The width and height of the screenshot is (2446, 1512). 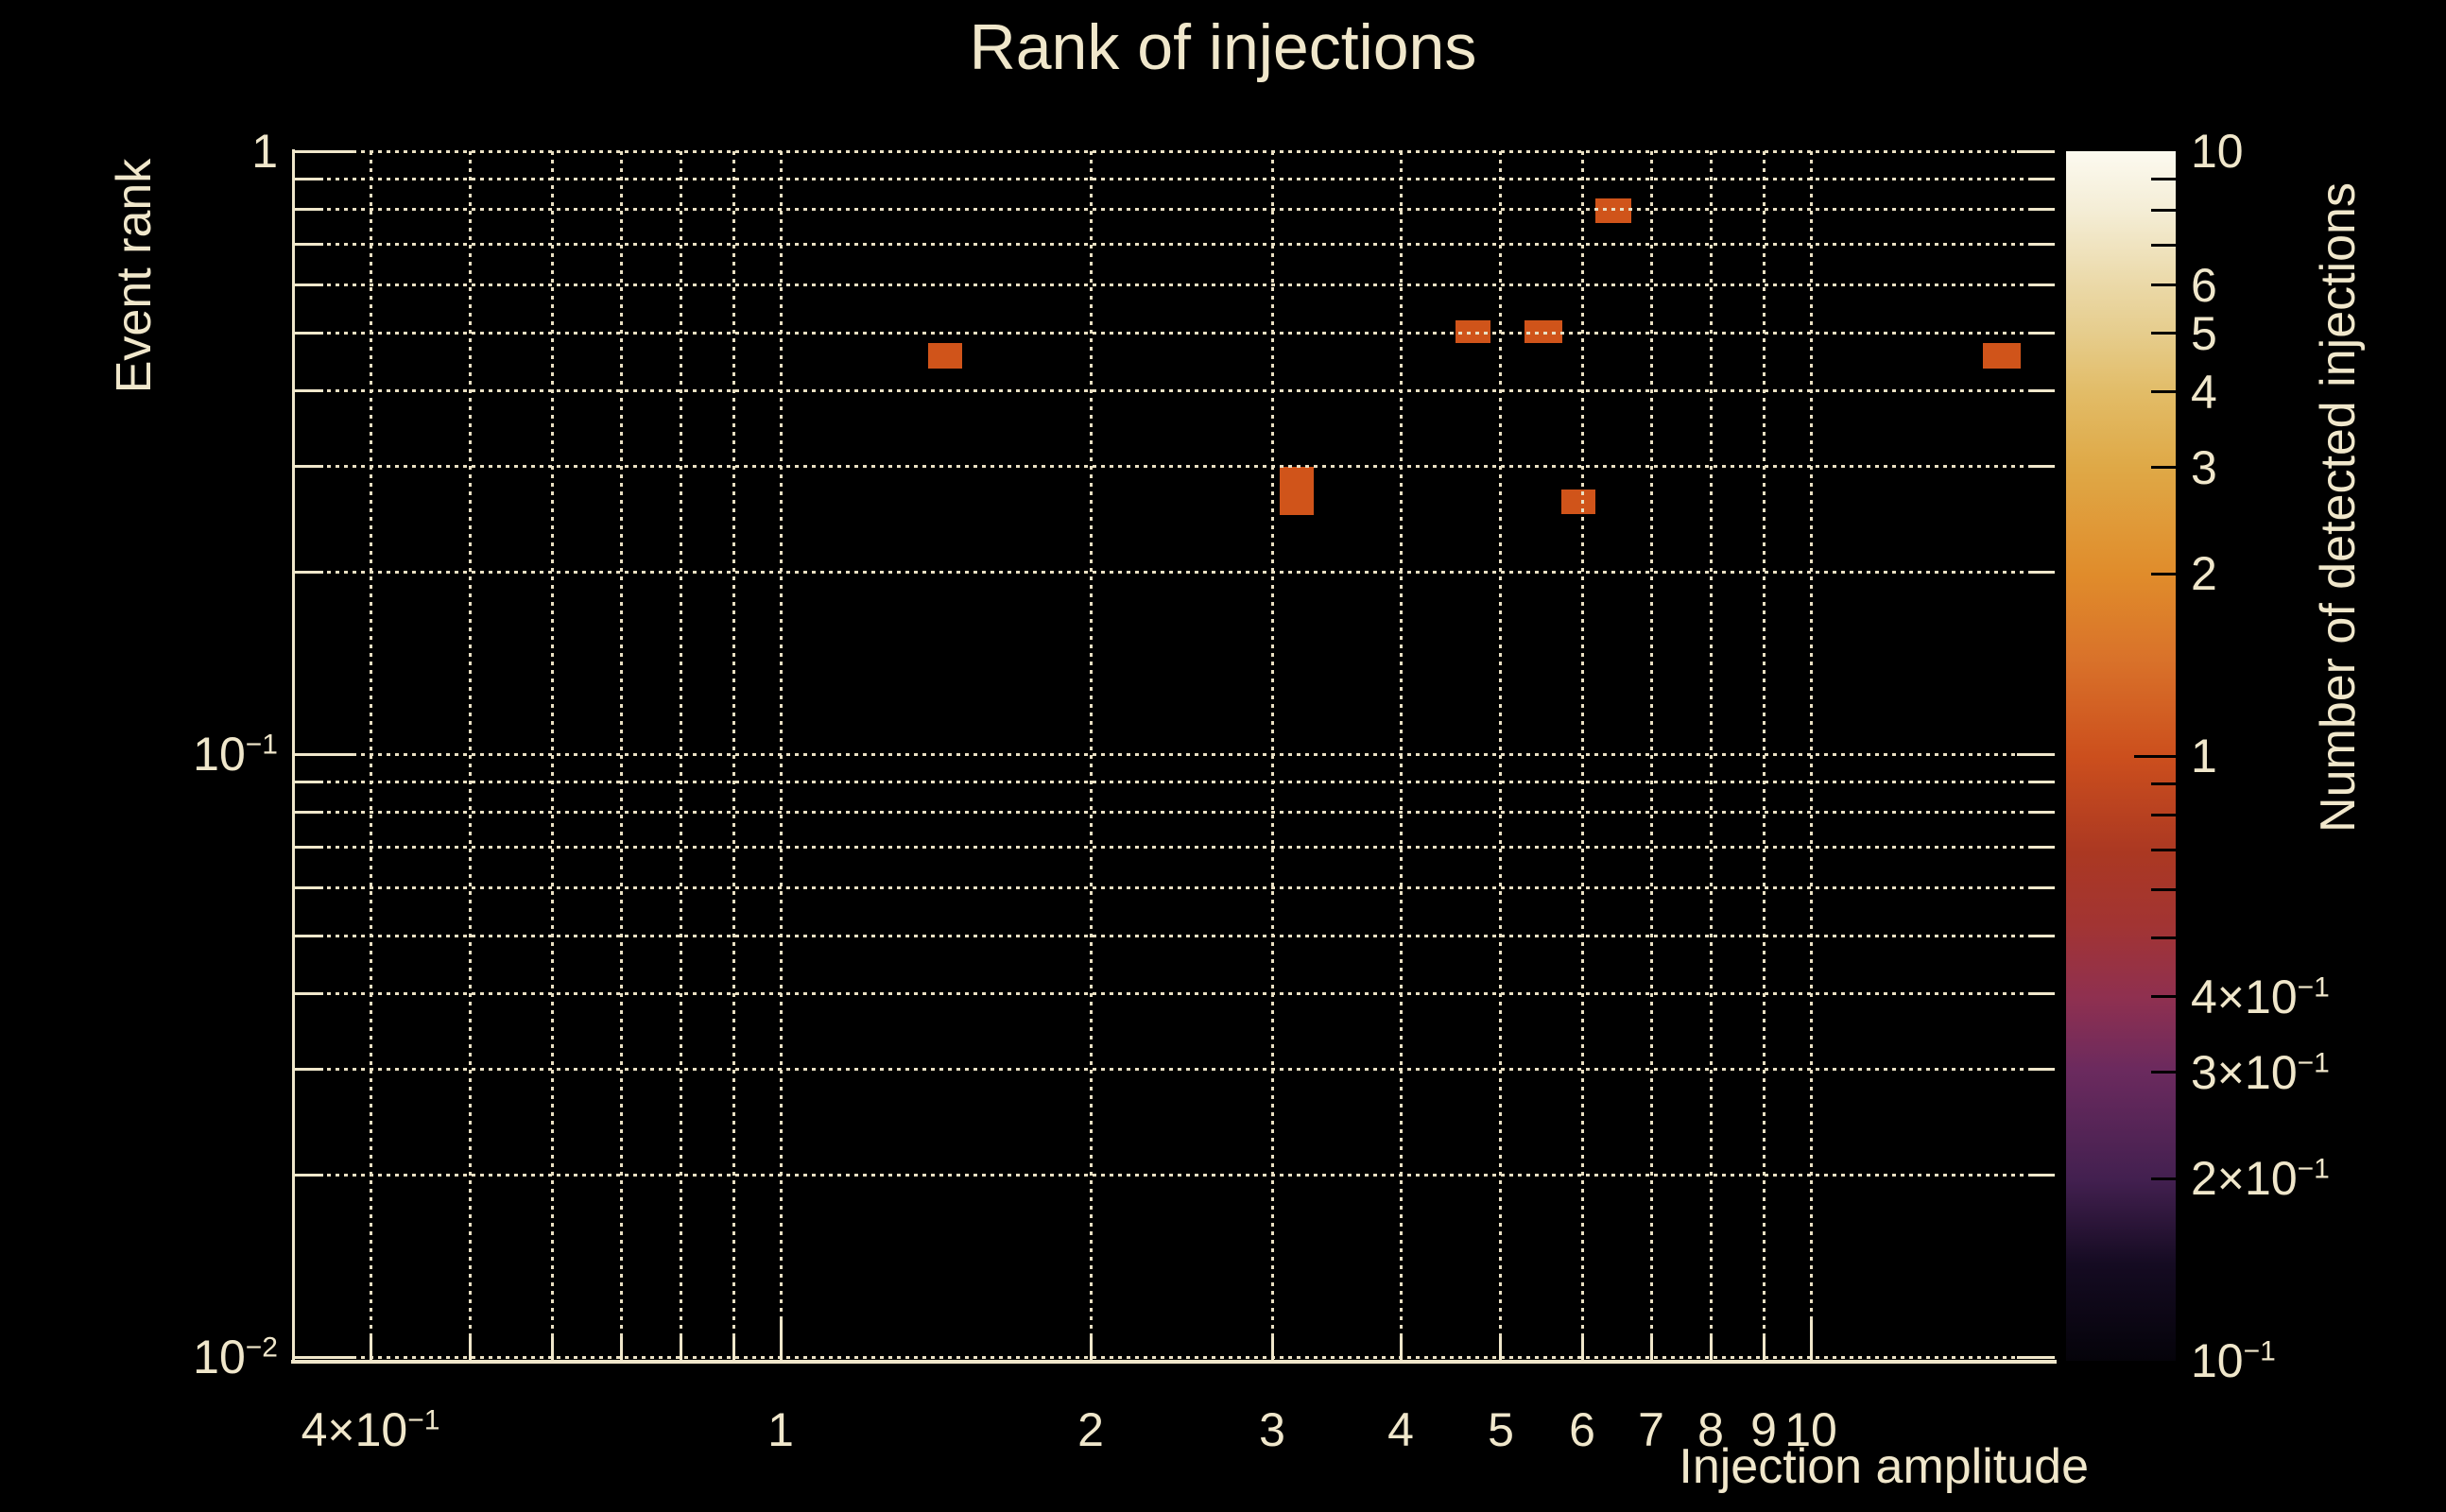 I want to click on left-spine, so click(x=293, y=756).